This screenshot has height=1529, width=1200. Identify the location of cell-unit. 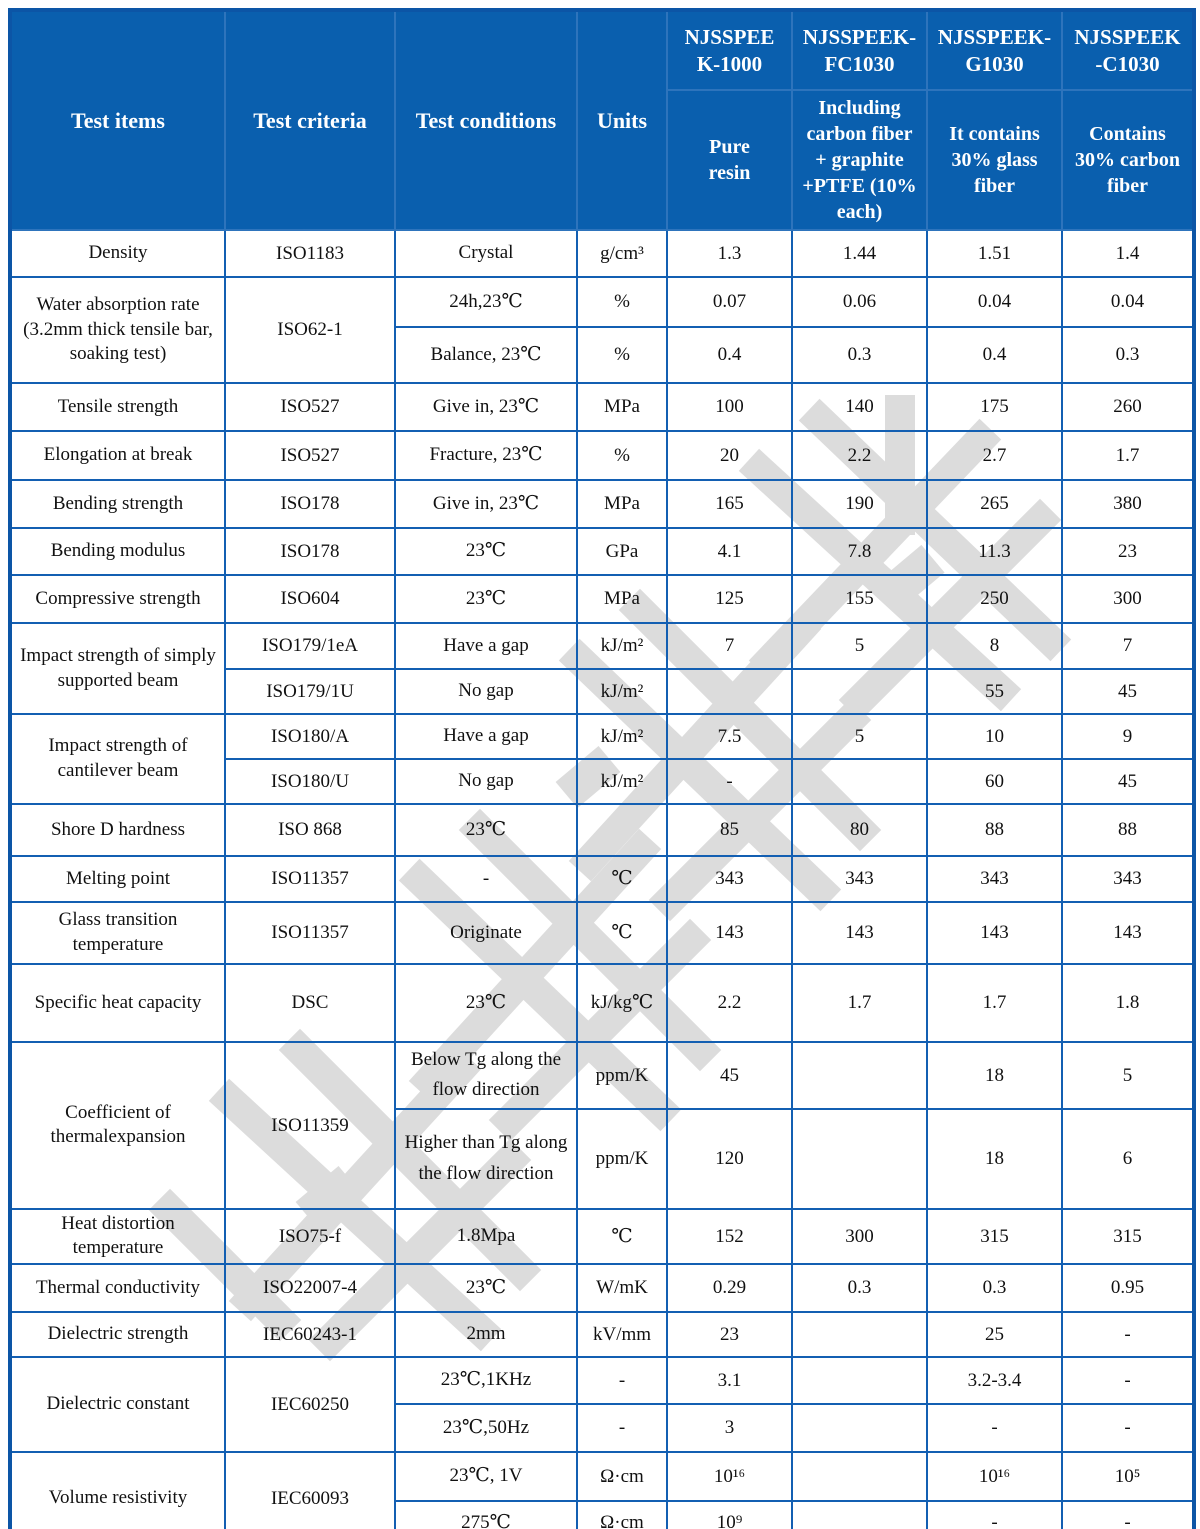
(622, 830).